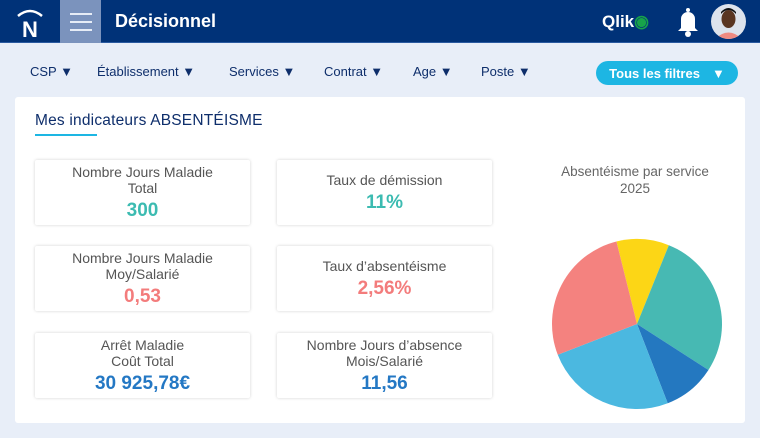 The image size is (760, 438). I want to click on kpi-label: Total, so click(142, 188).